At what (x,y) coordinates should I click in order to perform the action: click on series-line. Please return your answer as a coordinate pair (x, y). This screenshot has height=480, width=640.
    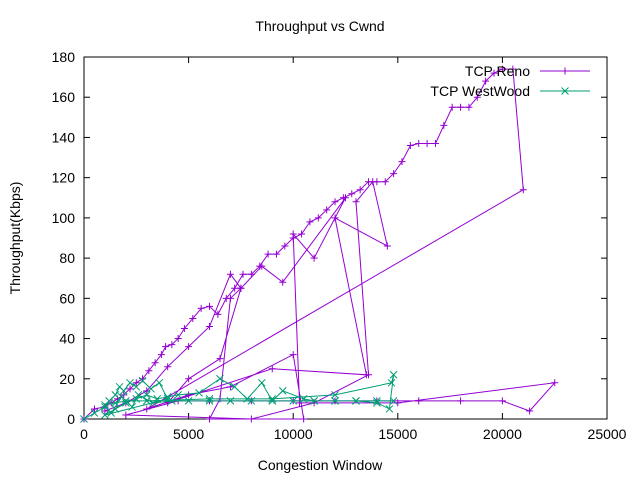
    Looking at the image, I should click on (239, 397).